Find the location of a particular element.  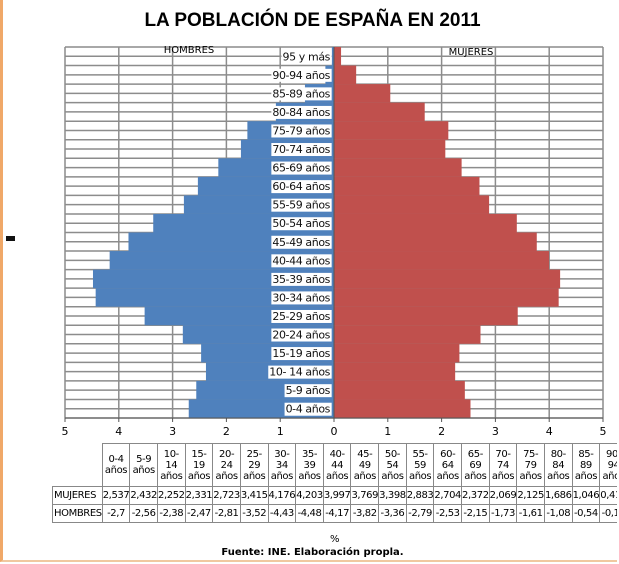

table-header-cell: 90-94 años is located at coordinates (608, 465).